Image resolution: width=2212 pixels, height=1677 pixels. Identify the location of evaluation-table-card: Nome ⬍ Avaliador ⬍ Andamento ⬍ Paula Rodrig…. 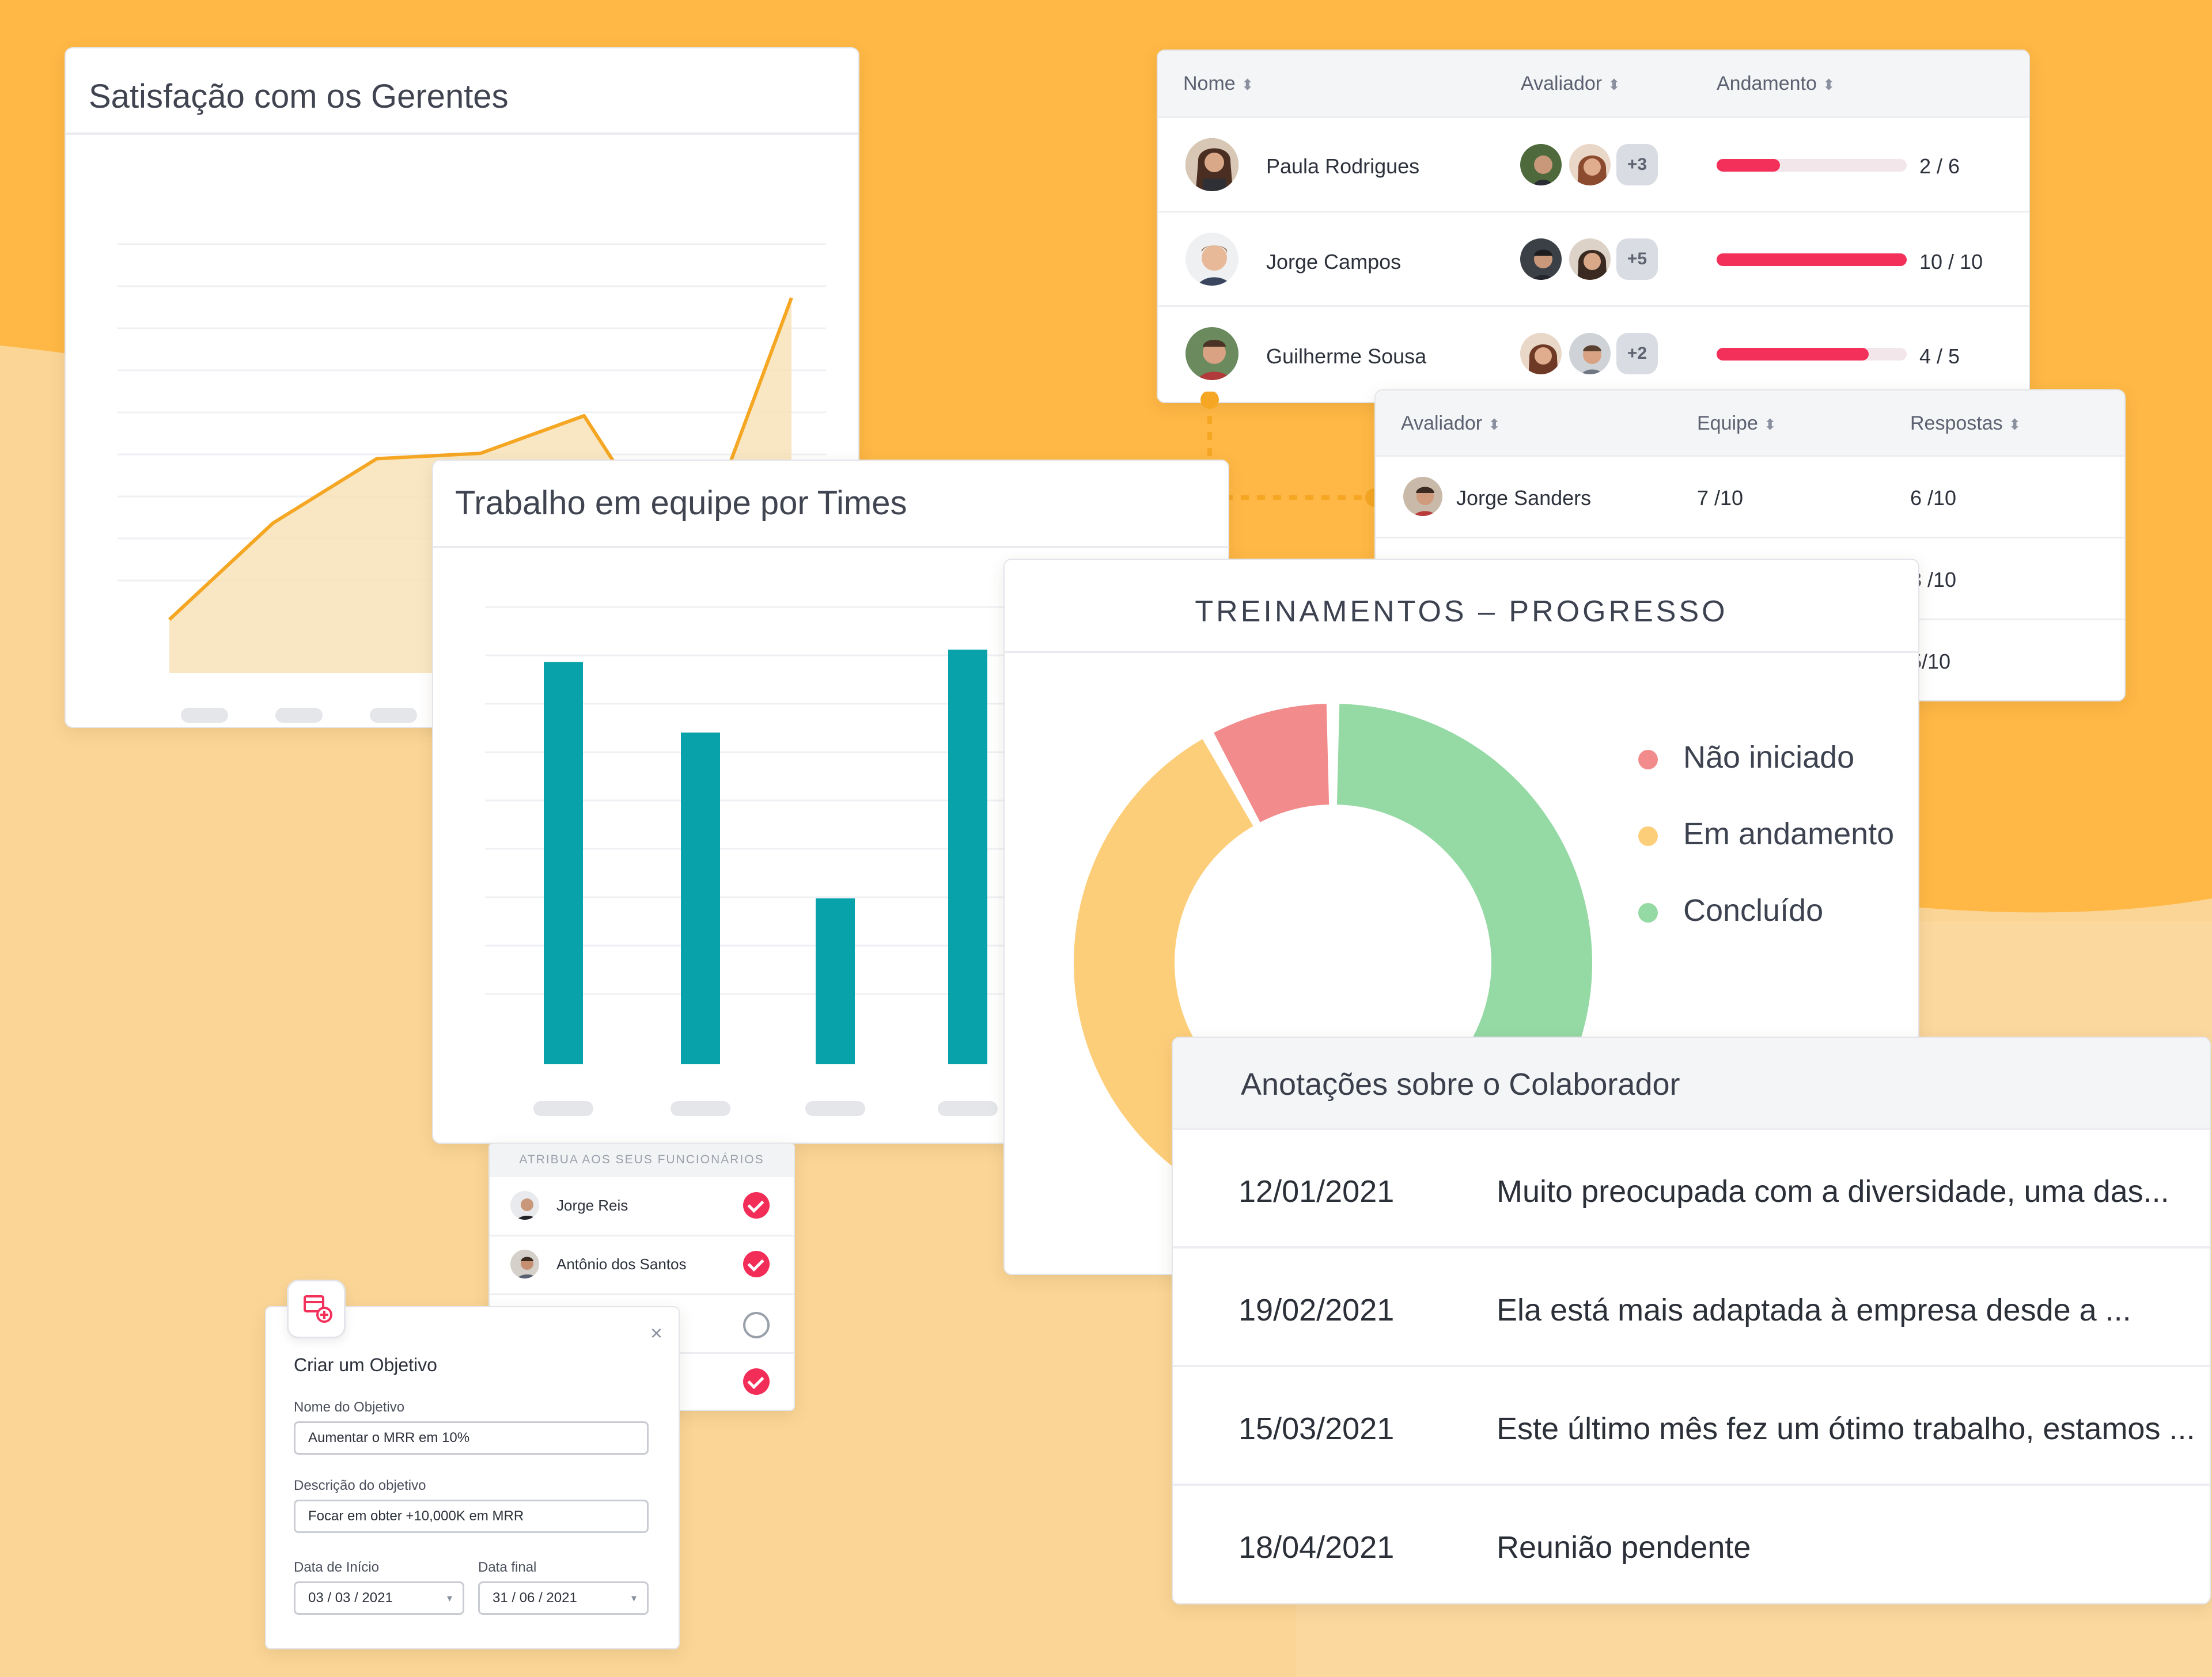
(1593, 226).